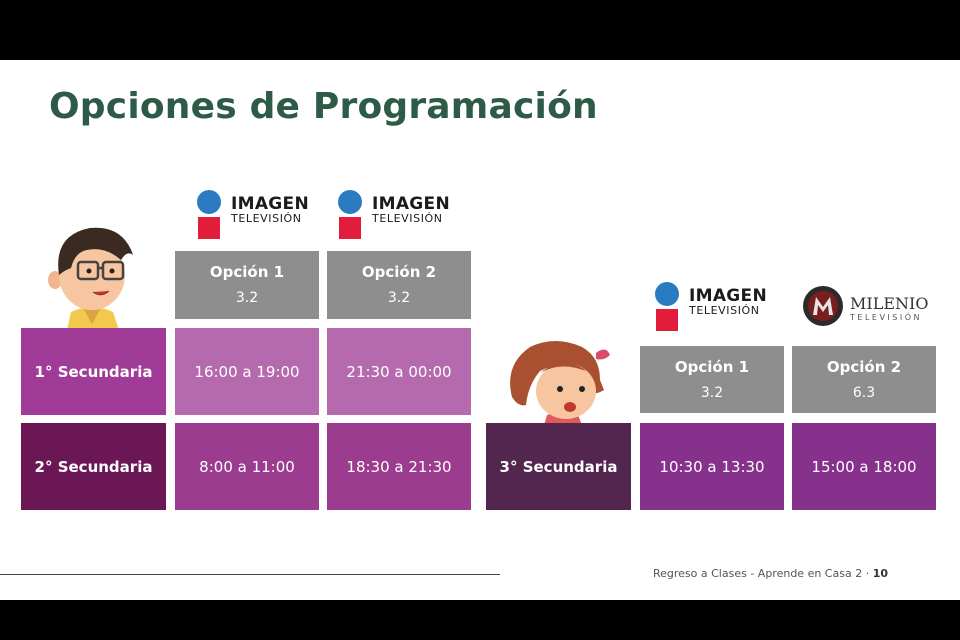  I want to click on page-number: 10, so click(880, 573).